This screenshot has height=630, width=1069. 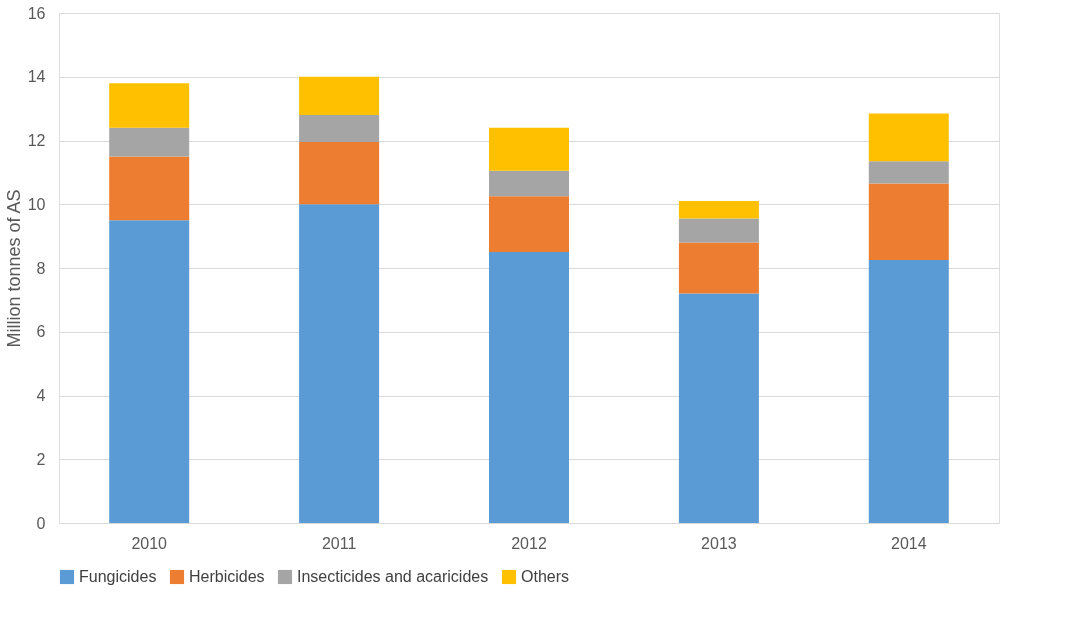 I want to click on y-tick-label: 0, so click(x=41, y=523).